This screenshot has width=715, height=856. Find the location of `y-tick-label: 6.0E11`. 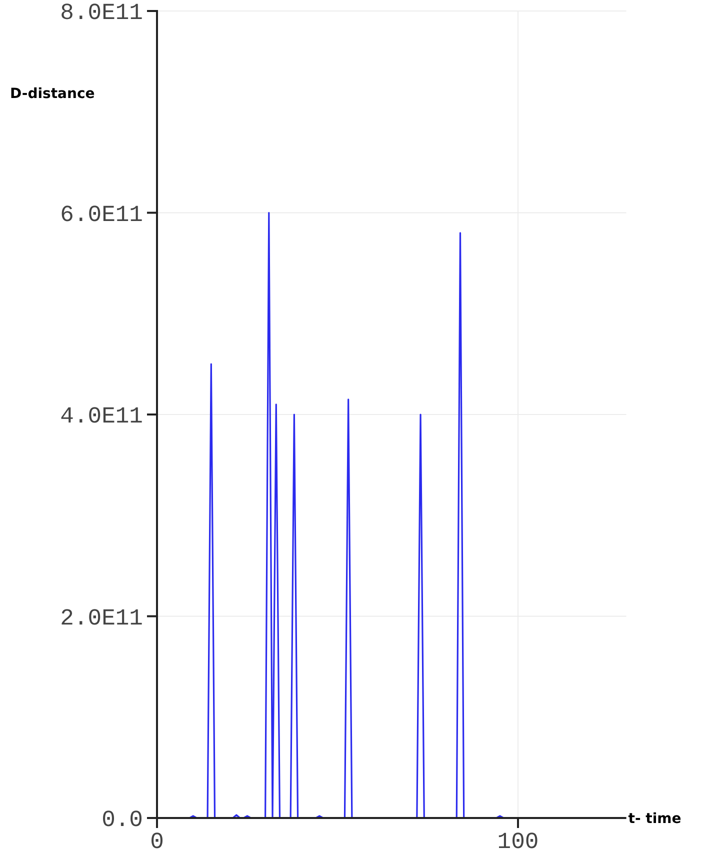

y-tick-label: 6.0E11 is located at coordinates (101, 215).